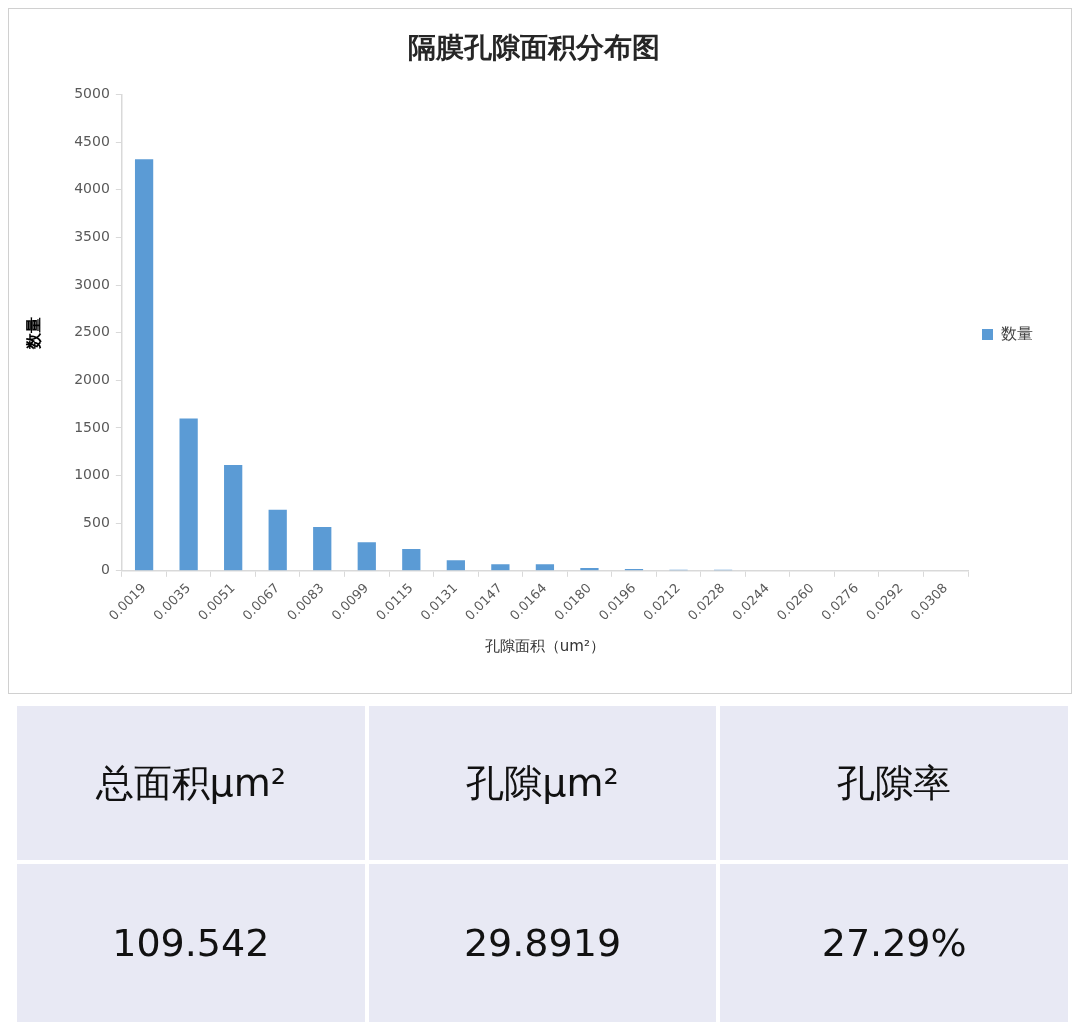 The image size is (1080, 1028). Describe the element at coordinates (191, 943) in the screenshot. I see `text: 109.542` at that location.